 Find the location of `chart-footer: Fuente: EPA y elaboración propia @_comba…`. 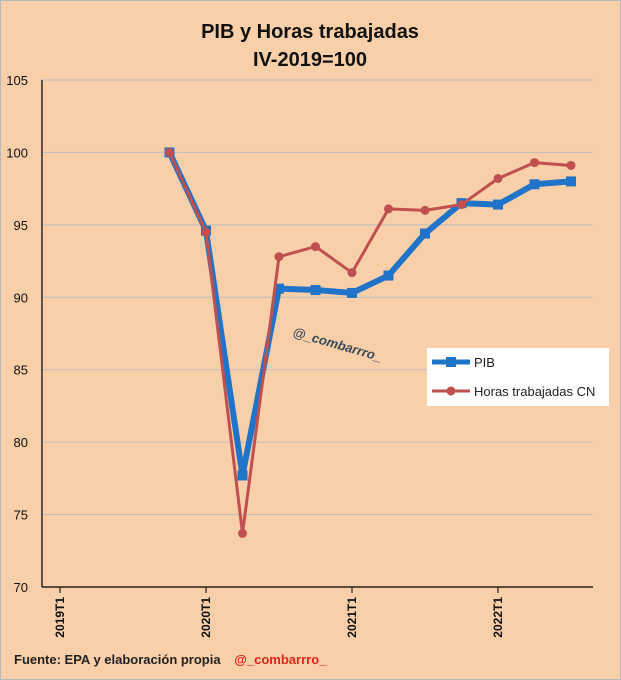

chart-footer: Fuente: EPA y elaboración propia @_comba… is located at coordinates (170, 659).